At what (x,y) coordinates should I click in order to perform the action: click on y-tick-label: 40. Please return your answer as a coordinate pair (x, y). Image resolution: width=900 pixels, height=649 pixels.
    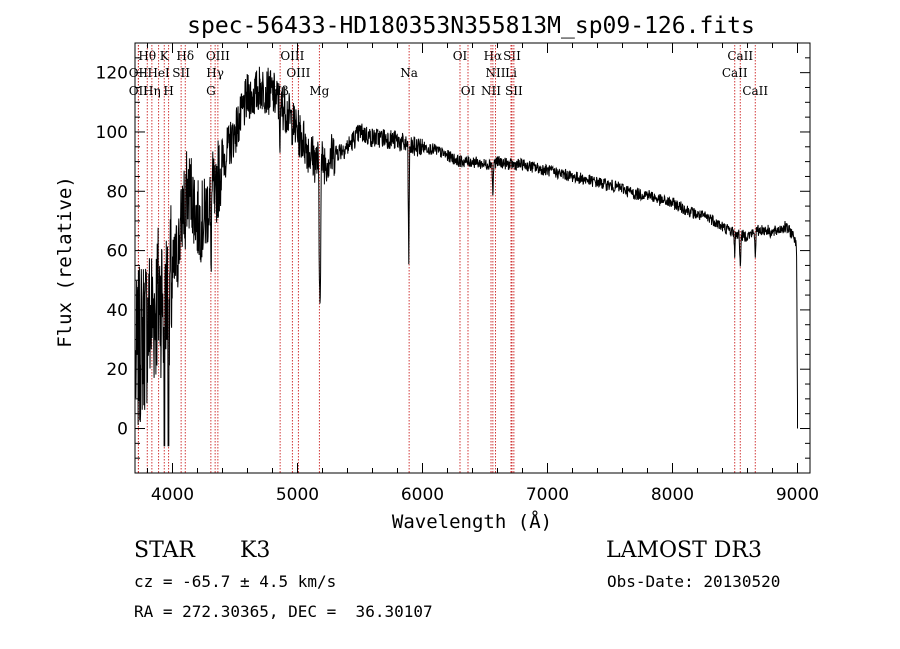
    Looking at the image, I should click on (117, 311).